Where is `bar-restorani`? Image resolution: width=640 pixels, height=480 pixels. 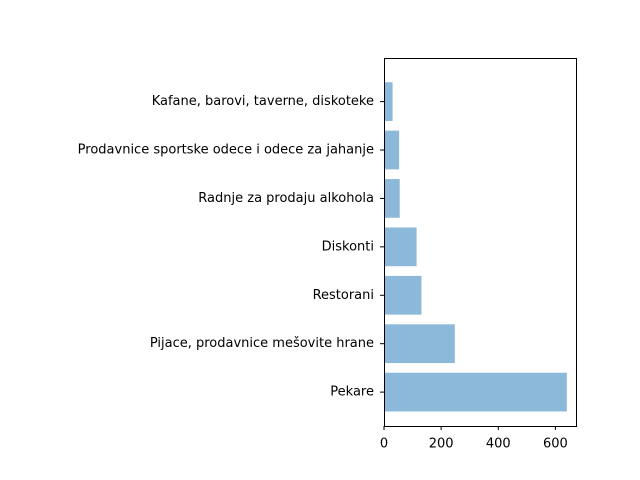
bar-restorani is located at coordinates (403, 295).